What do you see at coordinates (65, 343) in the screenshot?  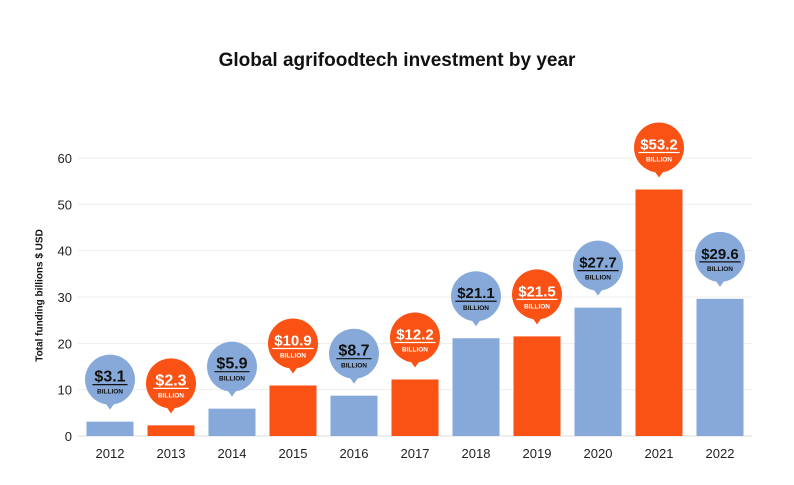 I see `y-tick-label: 20` at bounding box center [65, 343].